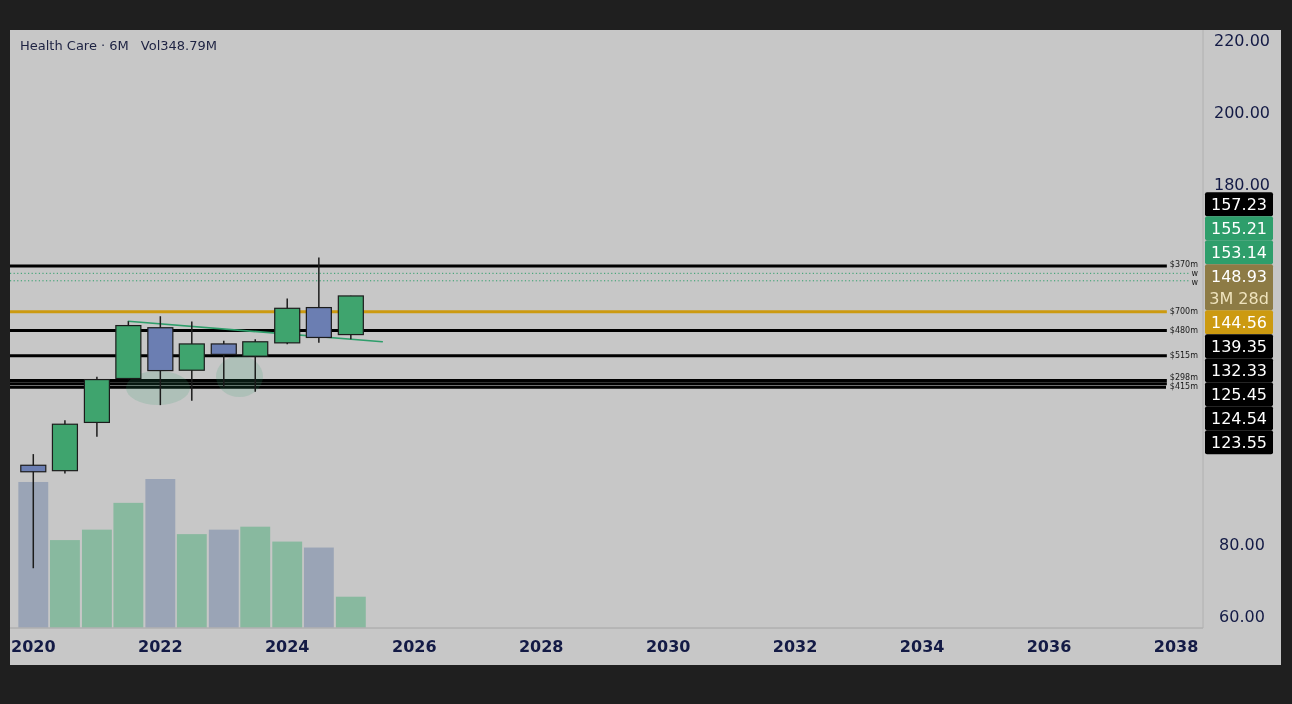 Image resolution: width=1292 pixels, height=704 pixels. Describe the element at coordinates (287, 646) in the screenshot. I see `x-tick-label: 2024` at that location.